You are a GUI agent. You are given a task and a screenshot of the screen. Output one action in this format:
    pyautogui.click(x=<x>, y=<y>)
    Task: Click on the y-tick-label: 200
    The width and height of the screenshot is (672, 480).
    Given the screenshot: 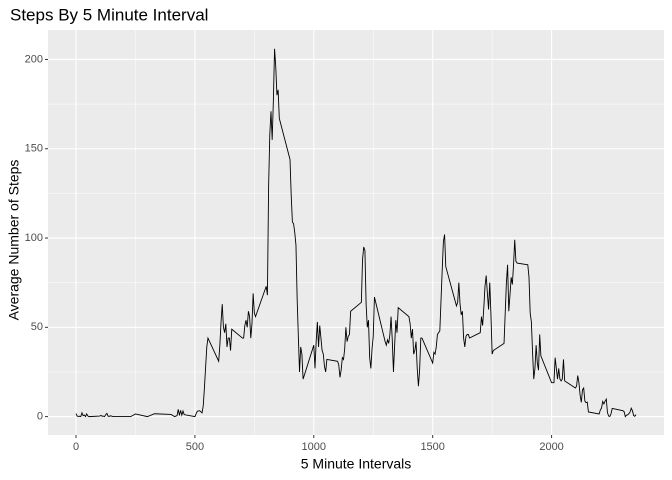 What is the action you would take?
    pyautogui.click(x=34, y=59)
    